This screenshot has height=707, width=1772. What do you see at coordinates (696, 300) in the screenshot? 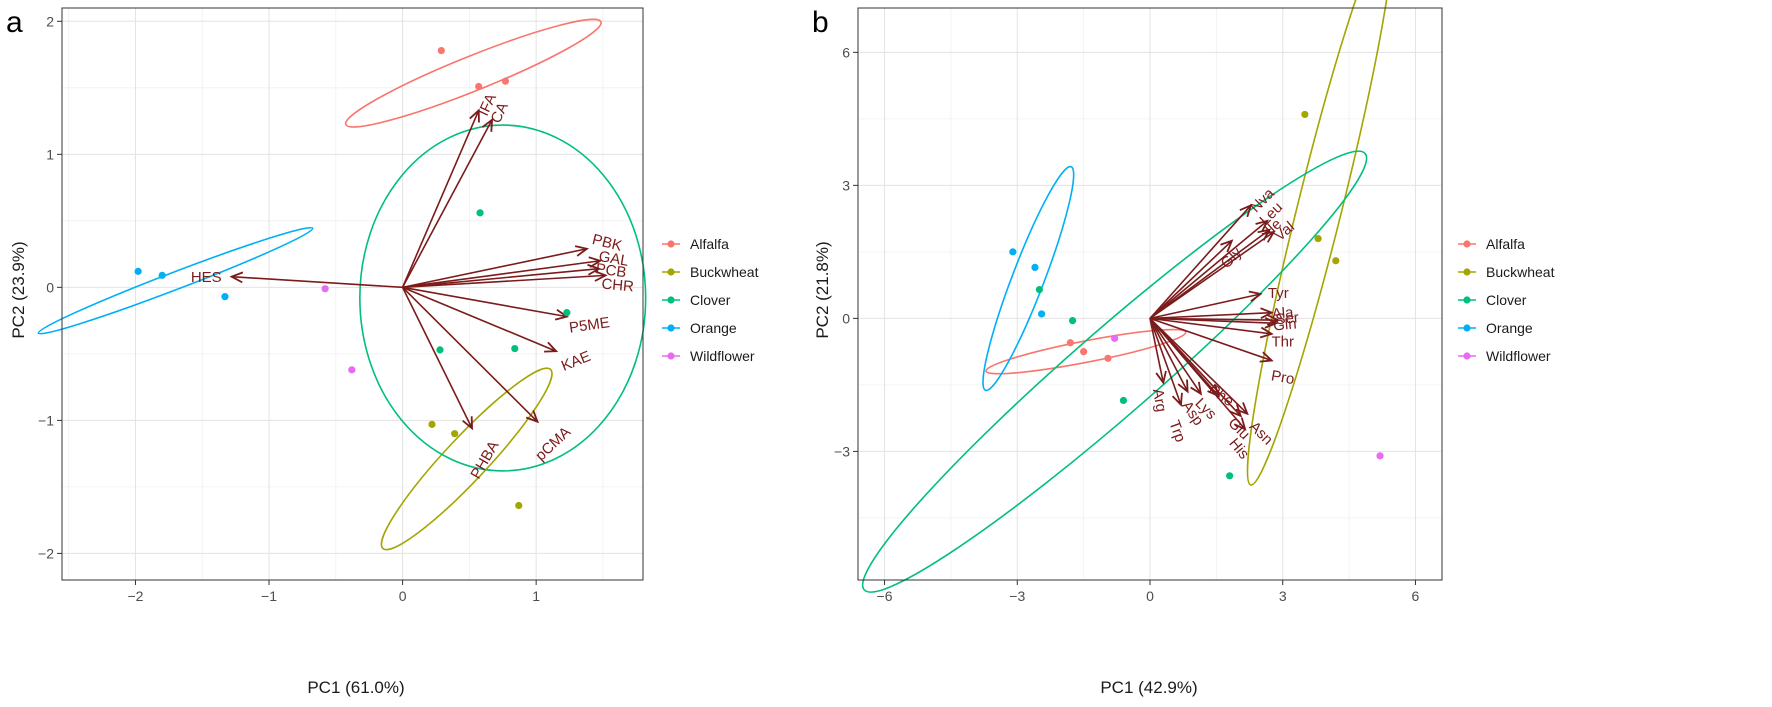
I see `legend-item-clover: Clover` at bounding box center [696, 300].